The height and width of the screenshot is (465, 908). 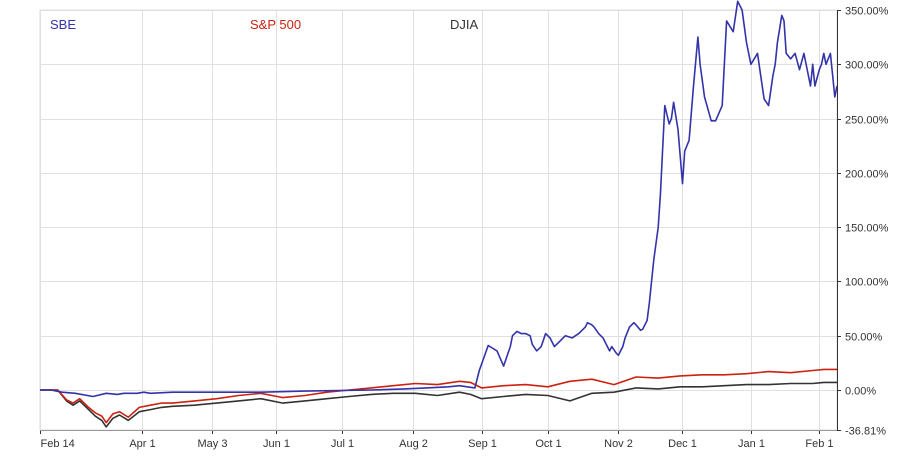 What do you see at coordinates (867, 175) in the screenshot?
I see `y-tick-label: 200.00%` at bounding box center [867, 175].